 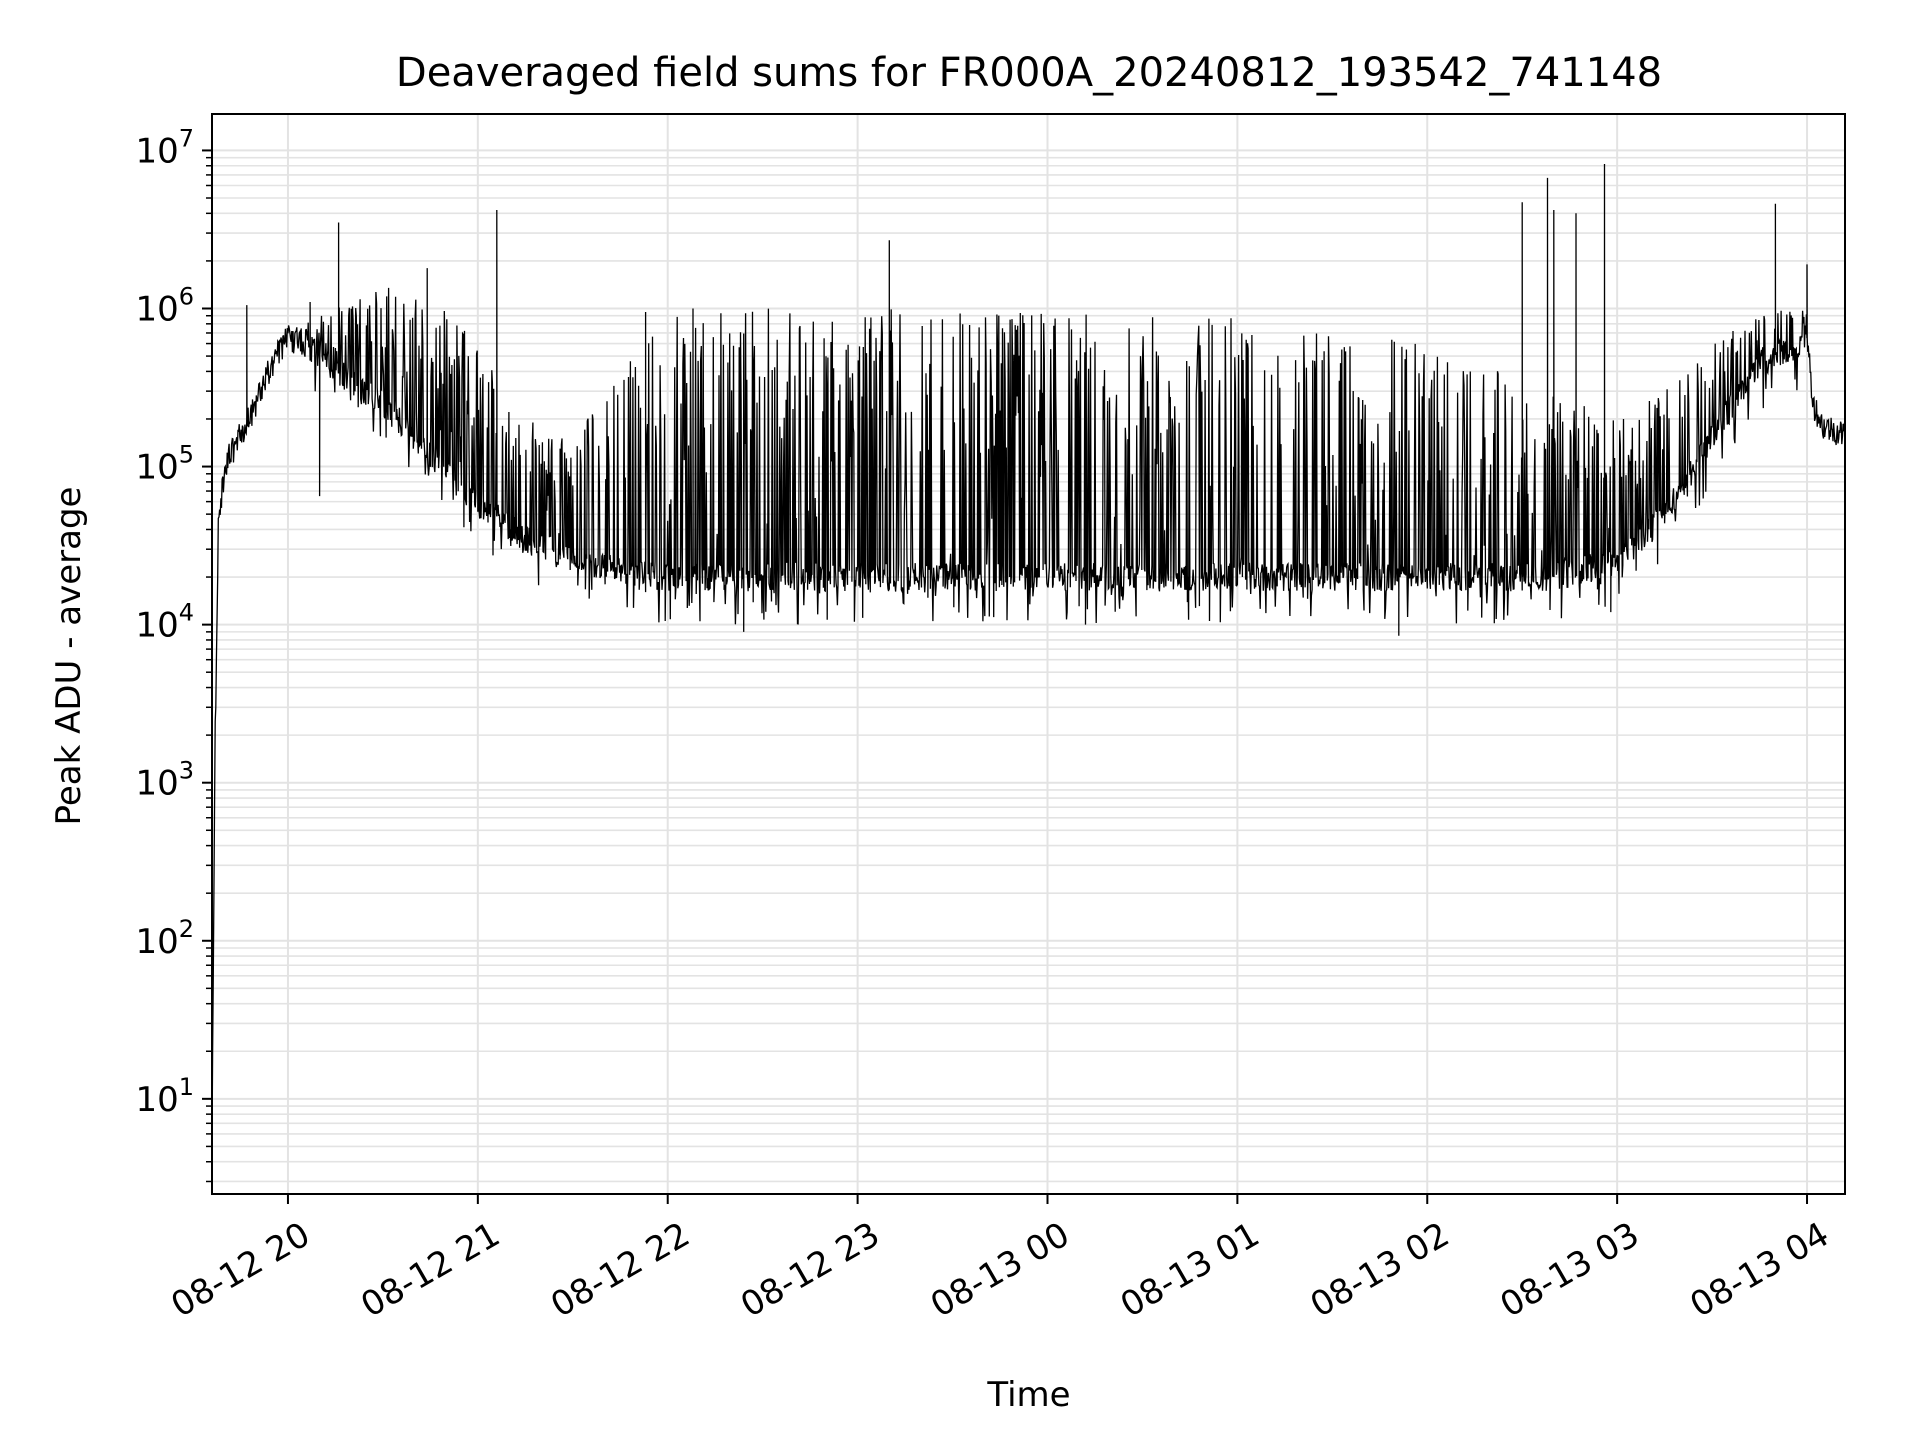 What do you see at coordinates (186, 613) in the screenshot?
I see `y-tick-exponent: 4` at bounding box center [186, 613].